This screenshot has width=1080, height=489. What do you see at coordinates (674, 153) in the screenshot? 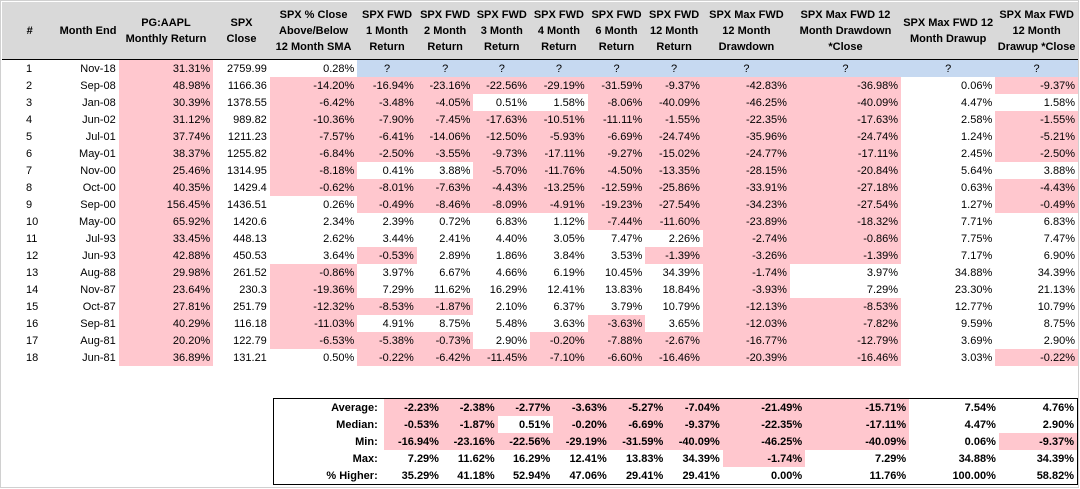
I see `table-cell: -15.02%` at bounding box center [674, 153].